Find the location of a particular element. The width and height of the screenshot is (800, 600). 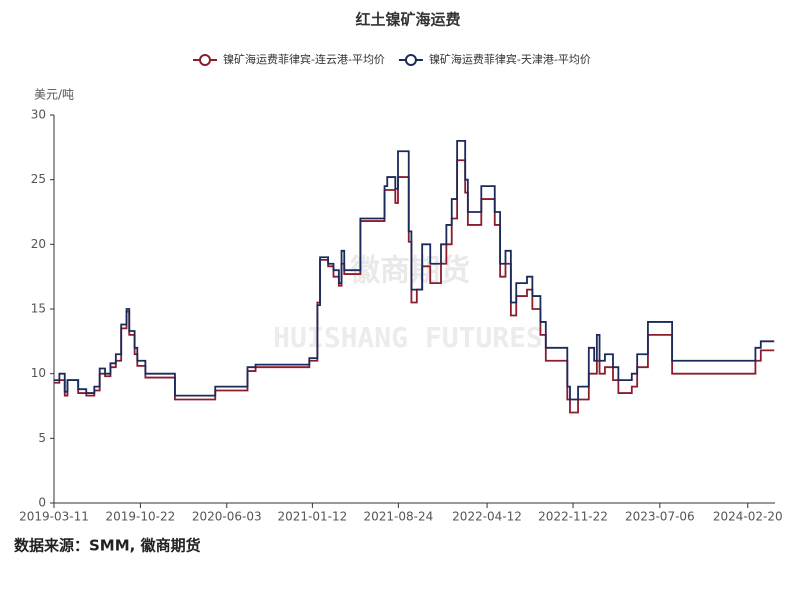

watermark-en: HUISHANG FUTURES is located at coordinates (408, 337).